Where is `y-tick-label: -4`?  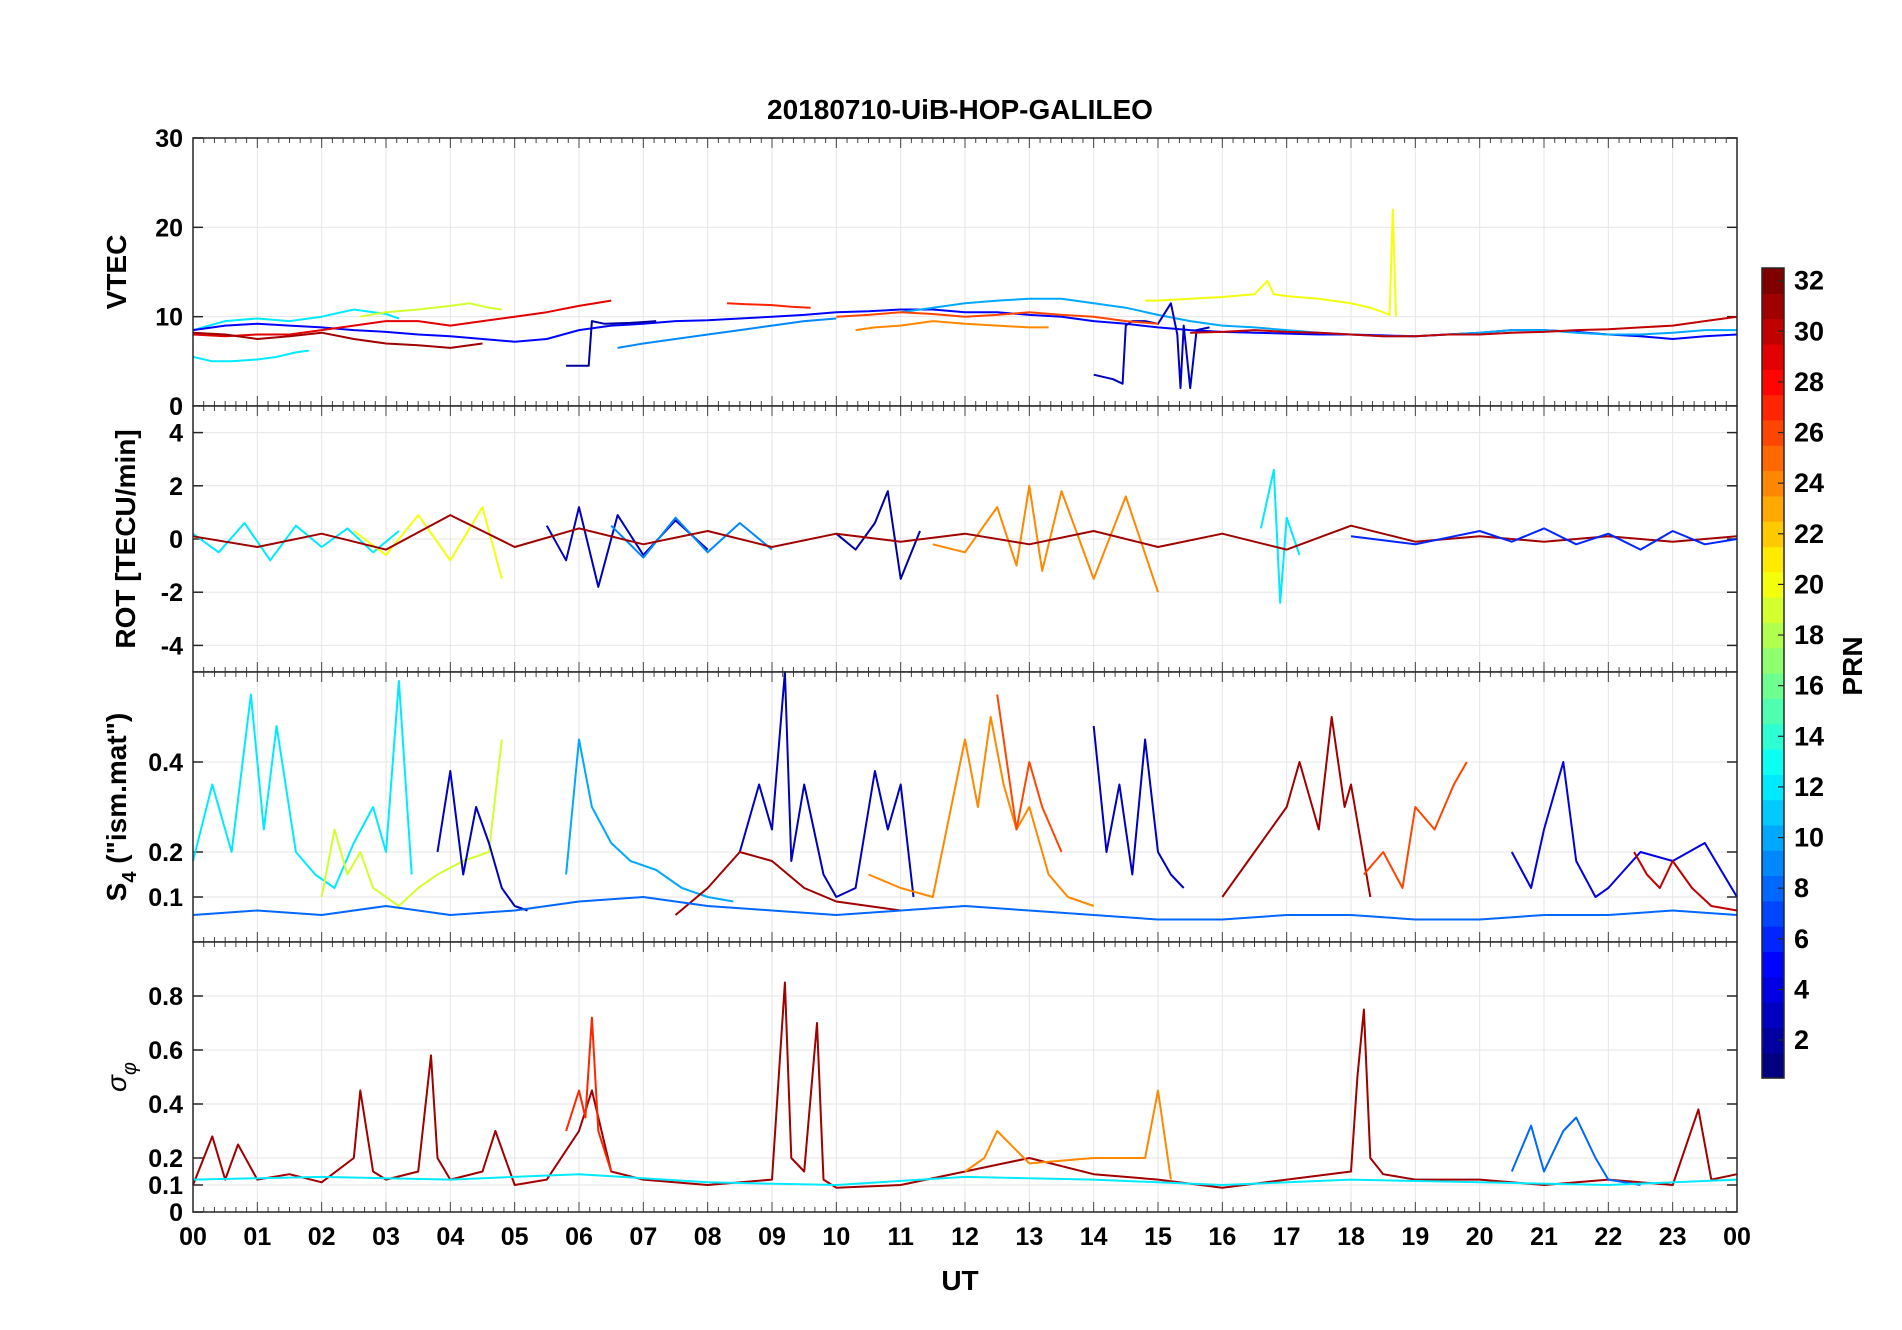 y-tick-label: -4 is located at coordinates (172, 646).